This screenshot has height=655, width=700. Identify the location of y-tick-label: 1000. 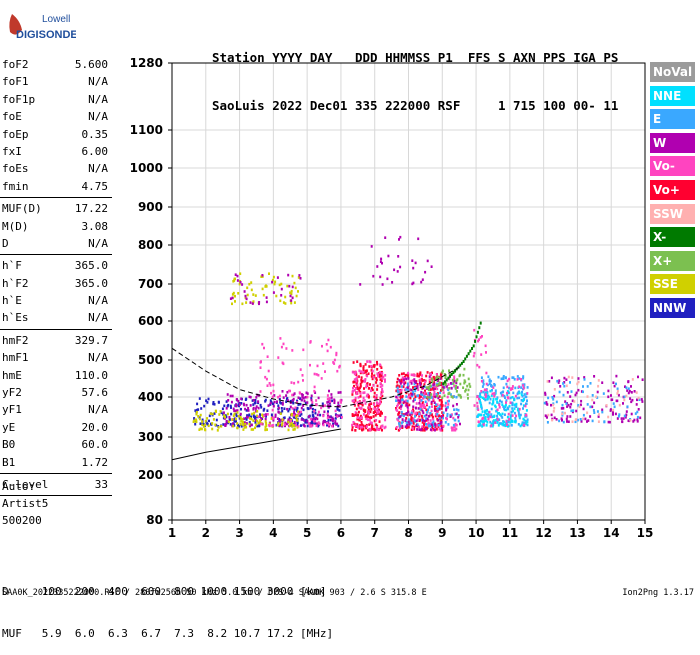
(146, 168).